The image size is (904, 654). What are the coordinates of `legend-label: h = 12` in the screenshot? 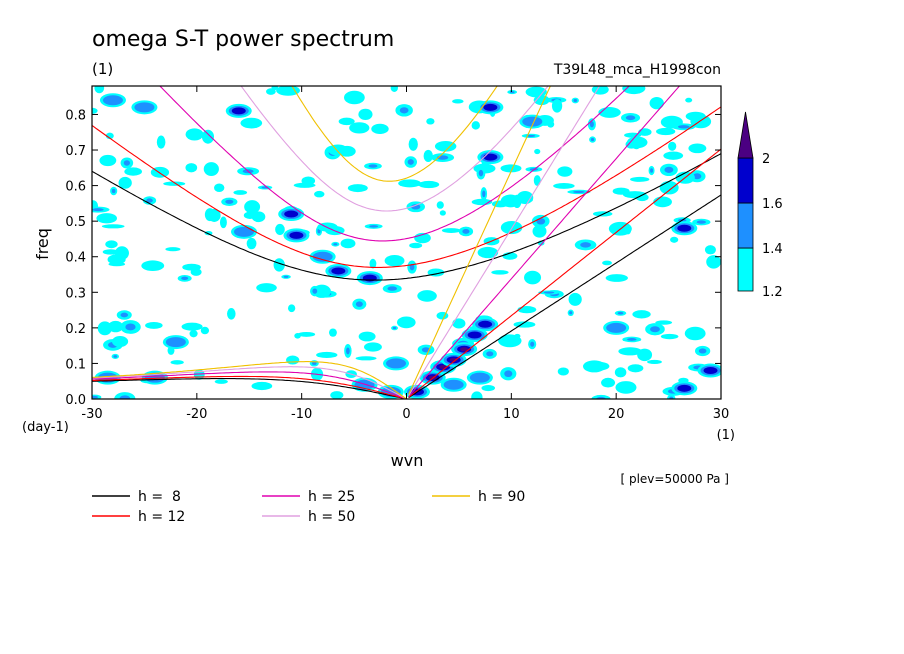 It's located at (161, 517).